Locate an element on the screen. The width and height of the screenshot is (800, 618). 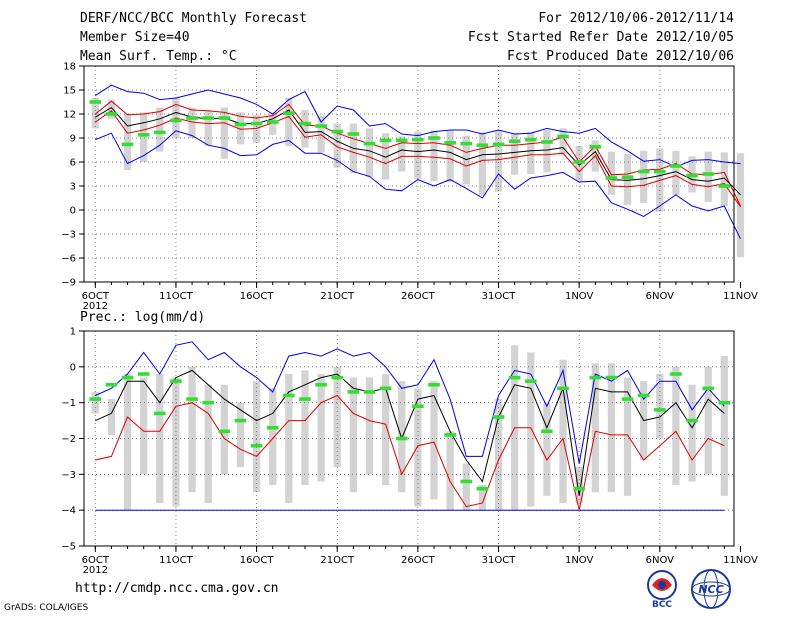
temp-xtick-label: 11OCT is located at coordinates (176, 296).